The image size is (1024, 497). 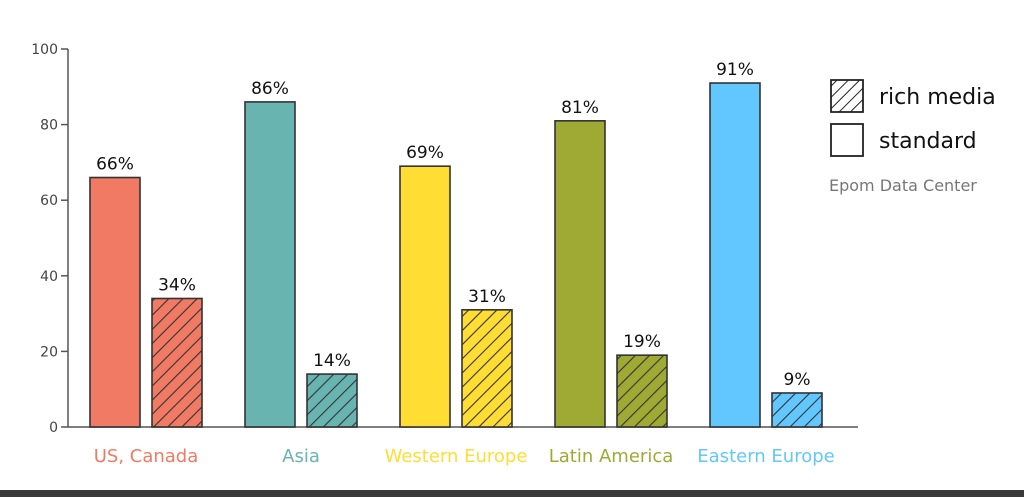 I want to click on legend: rich media standard Epom Data Center, so click(x=912, y=137).